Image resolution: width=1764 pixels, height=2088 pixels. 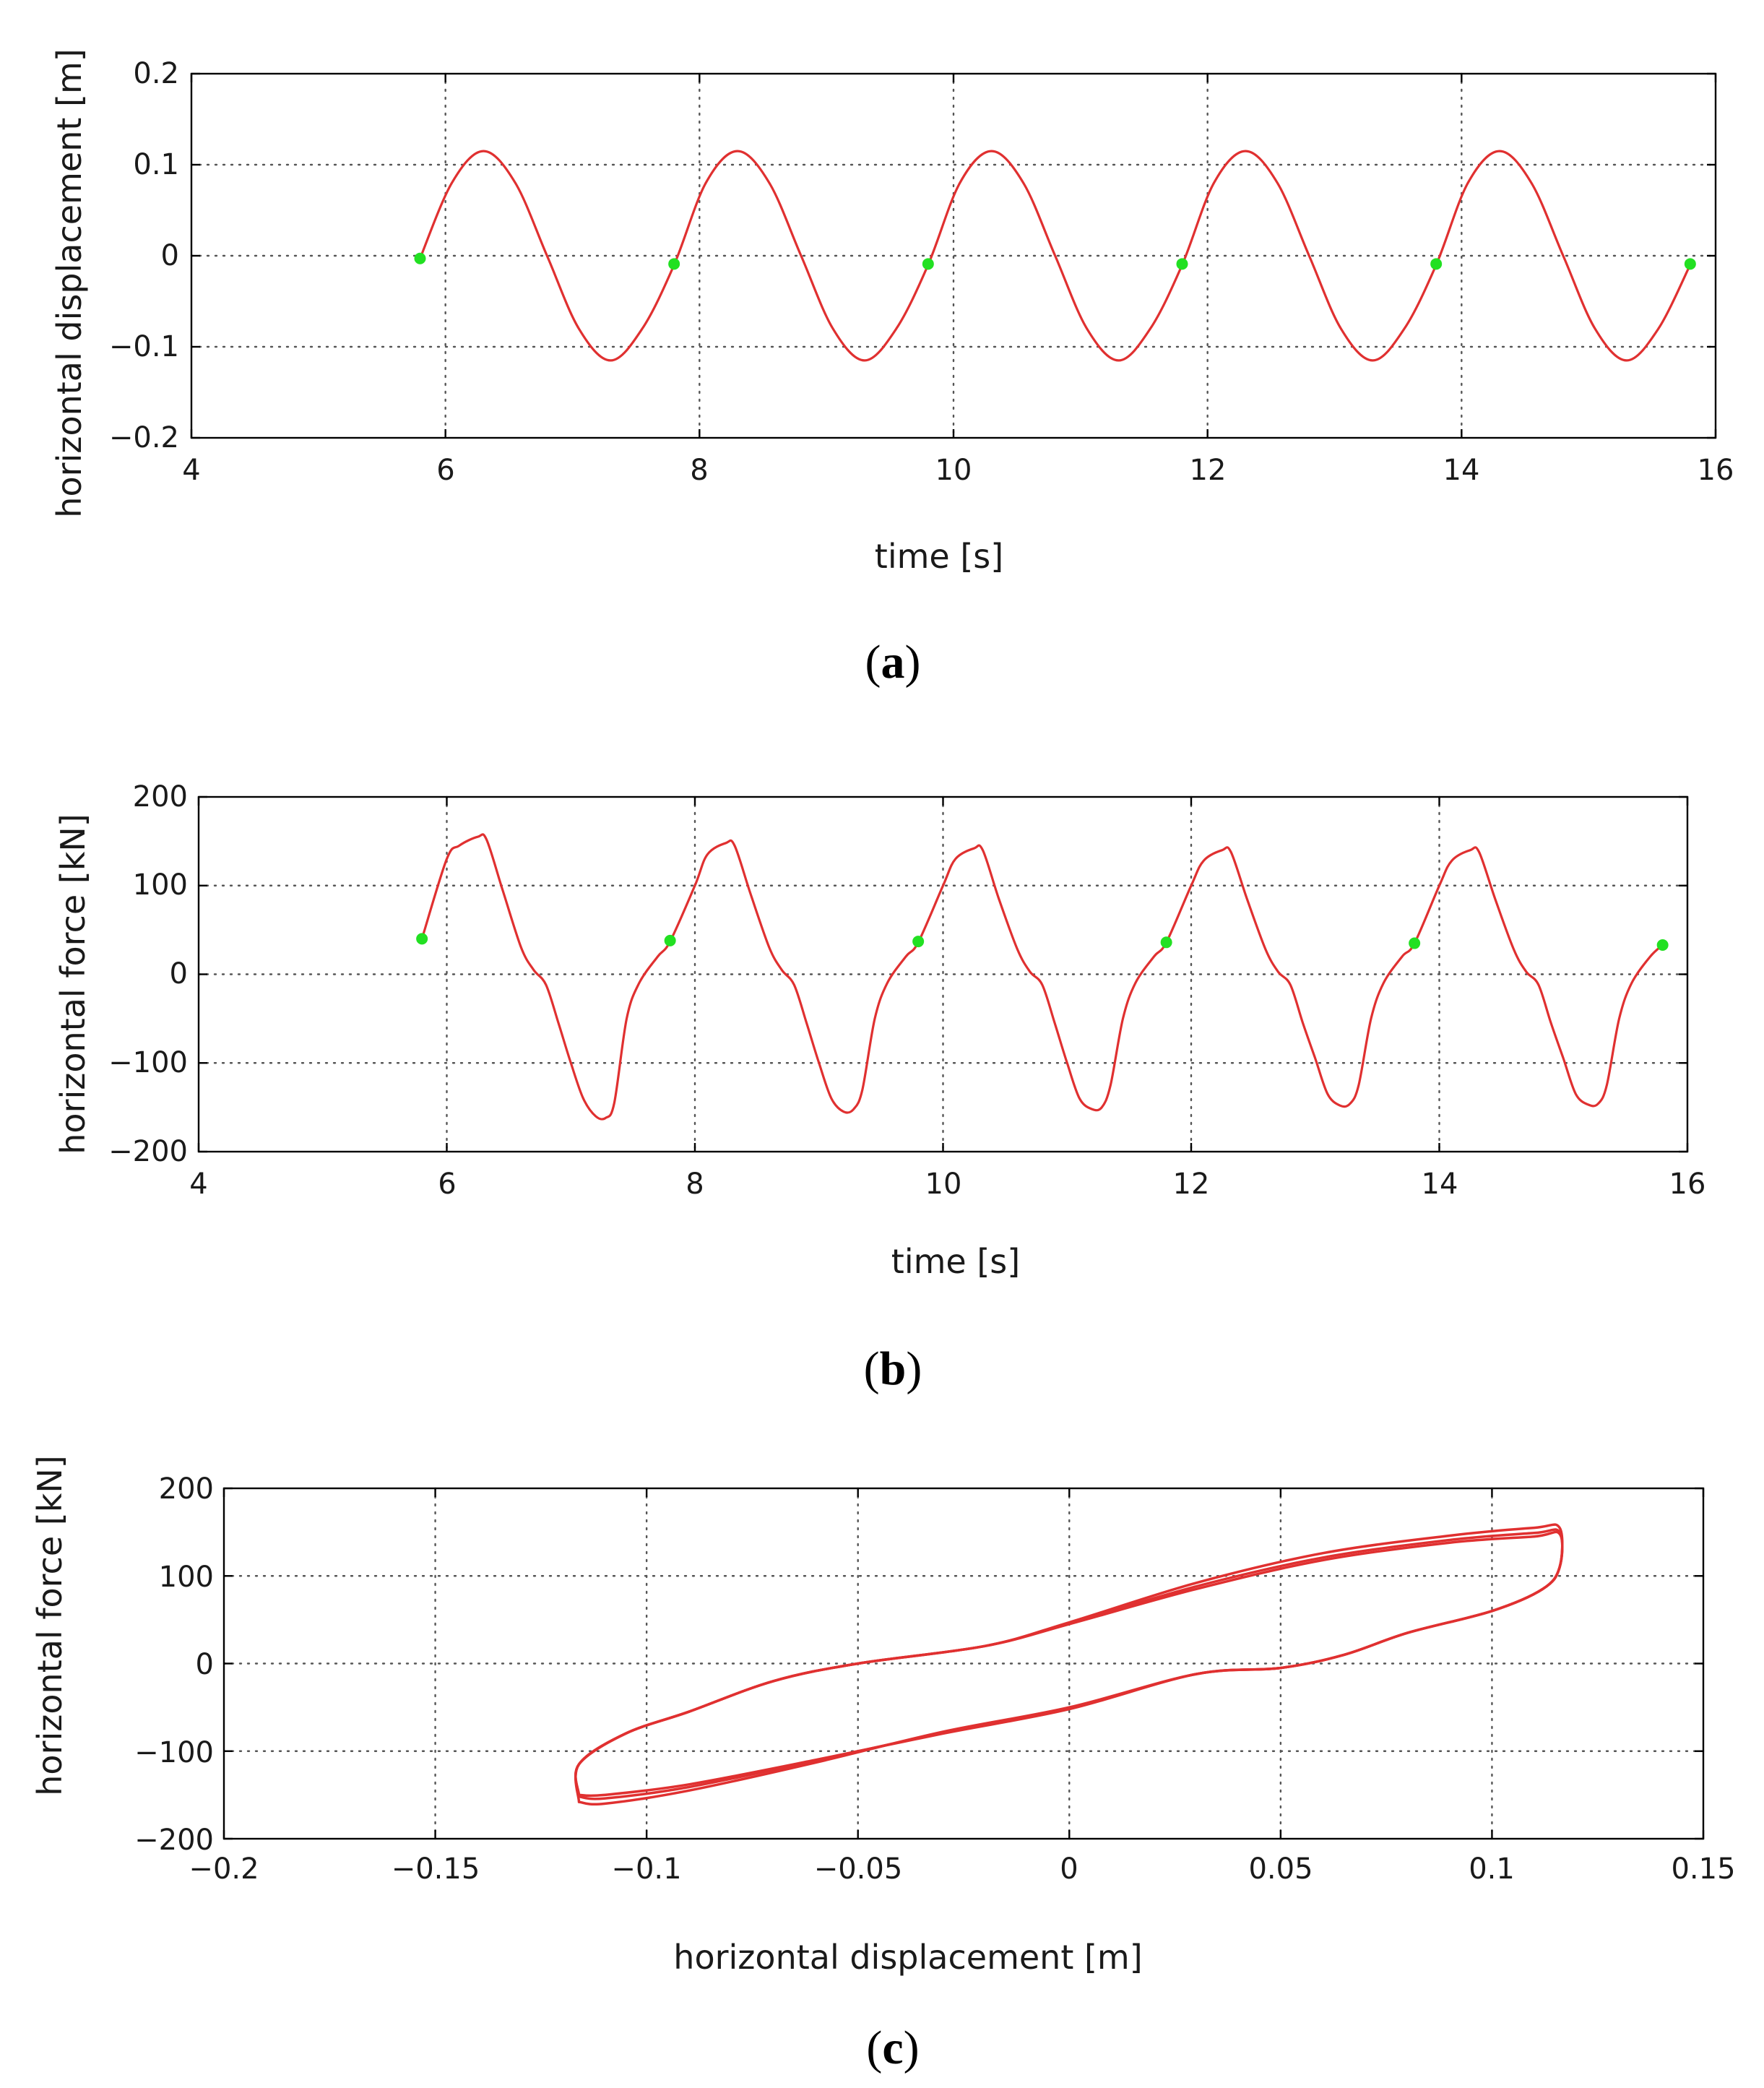 I want to click on xtick-label: −0.15, so click(x=436, y=1869).